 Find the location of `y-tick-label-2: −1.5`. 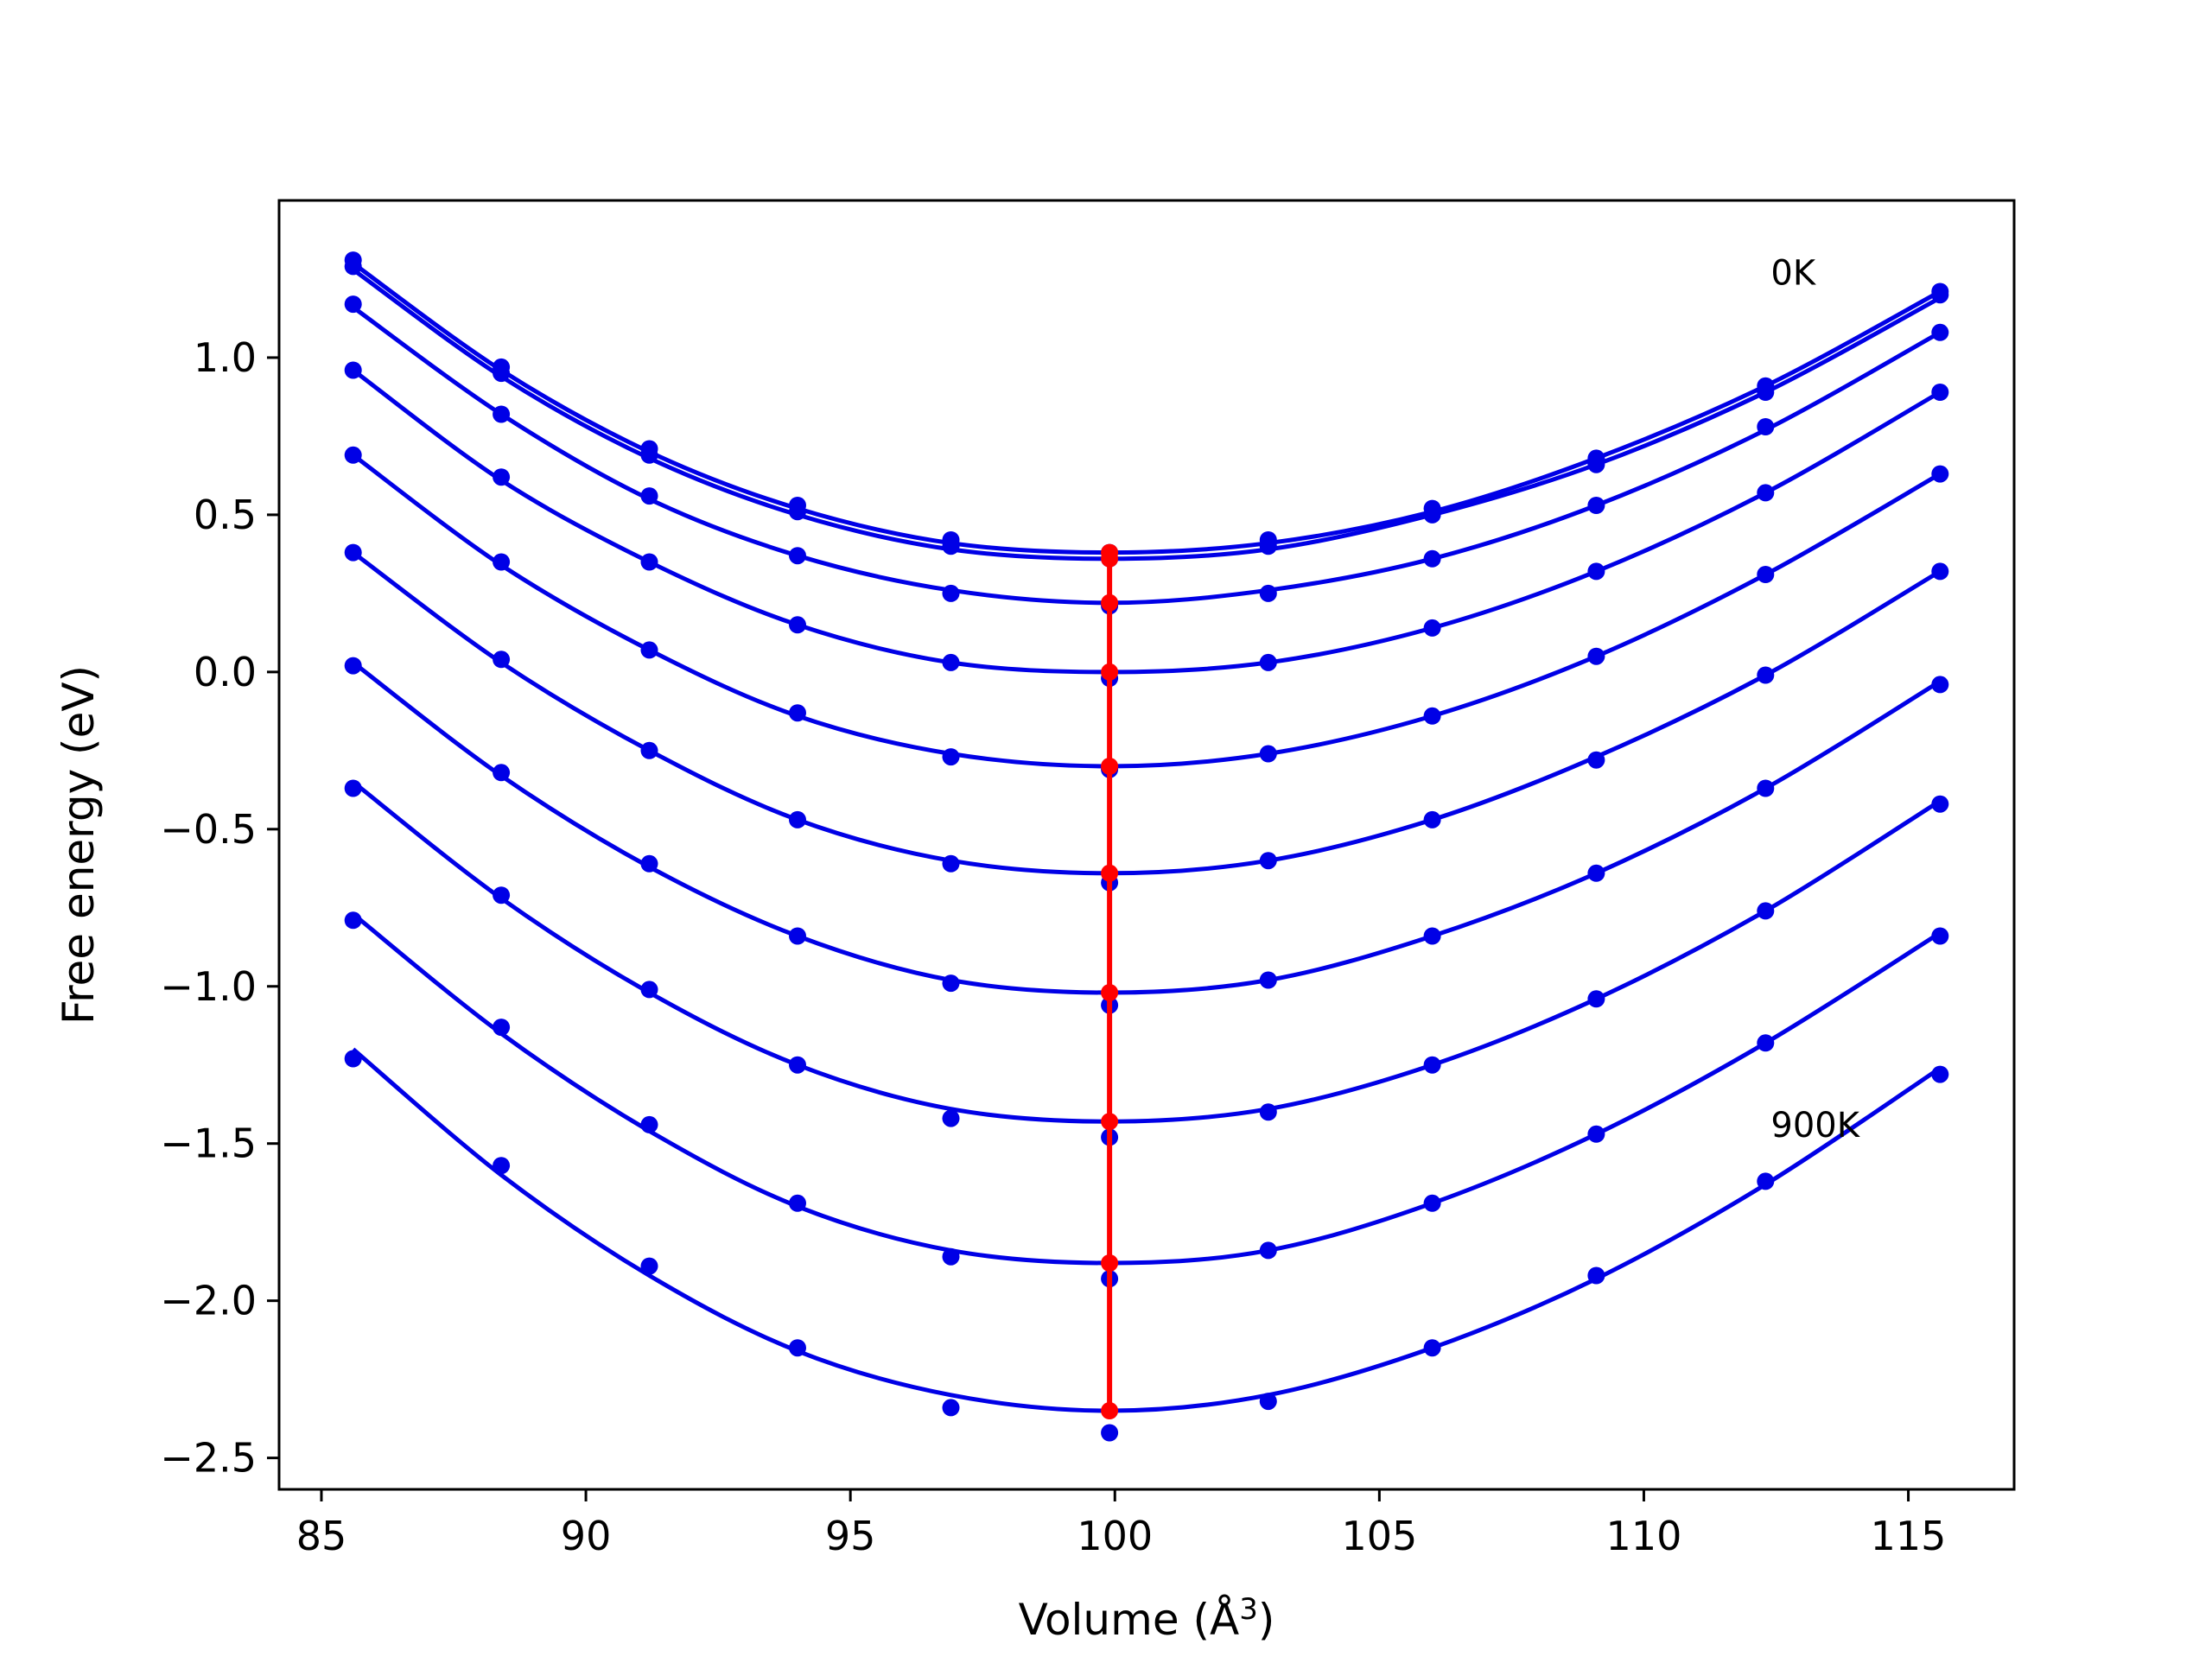

y-tick-label-2: −1.5 is located at coordinates (208, 1143).